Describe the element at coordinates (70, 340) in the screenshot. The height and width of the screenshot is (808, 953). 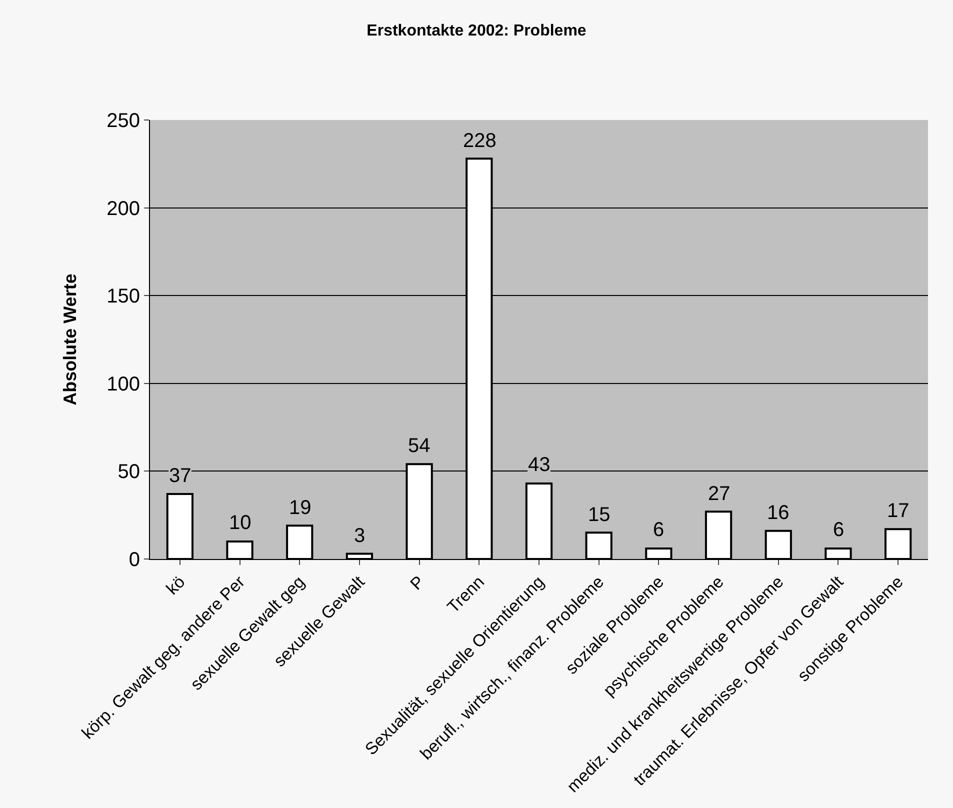
I see `y-axis-title: Absolute Werte` at that location.